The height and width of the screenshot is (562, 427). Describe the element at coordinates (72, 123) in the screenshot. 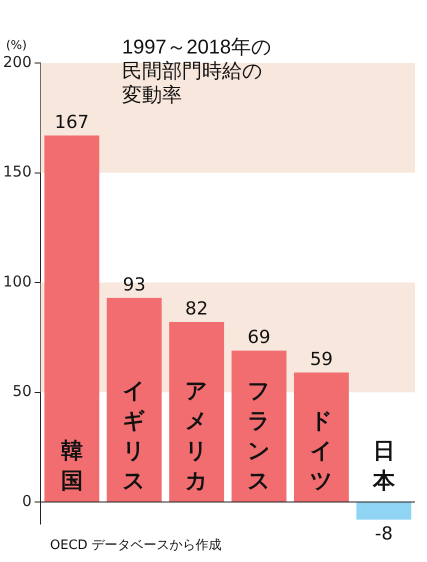

I see `data-label: 167` at that location.